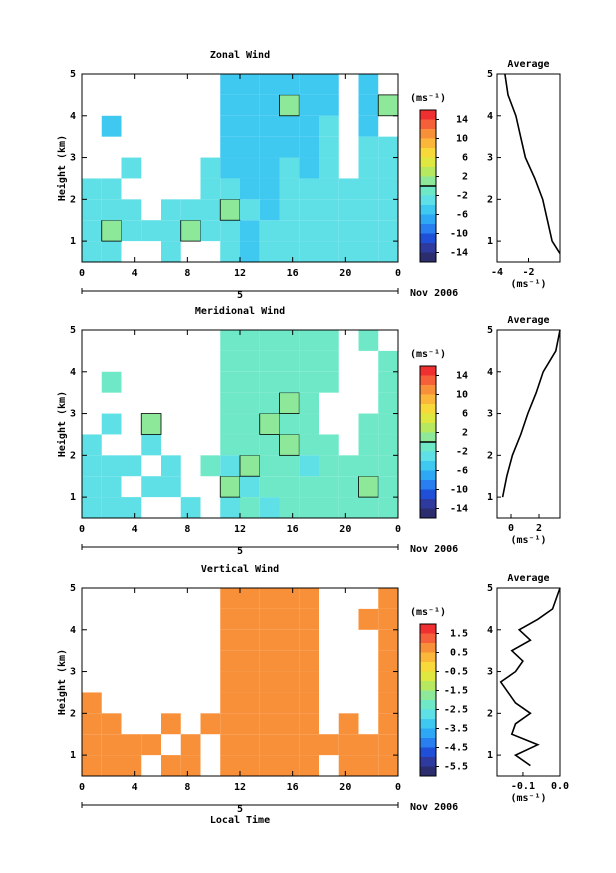  Describe the element at coordinates (293, 787) in the screenshot. I see `x-tick-label: 16` at that location.